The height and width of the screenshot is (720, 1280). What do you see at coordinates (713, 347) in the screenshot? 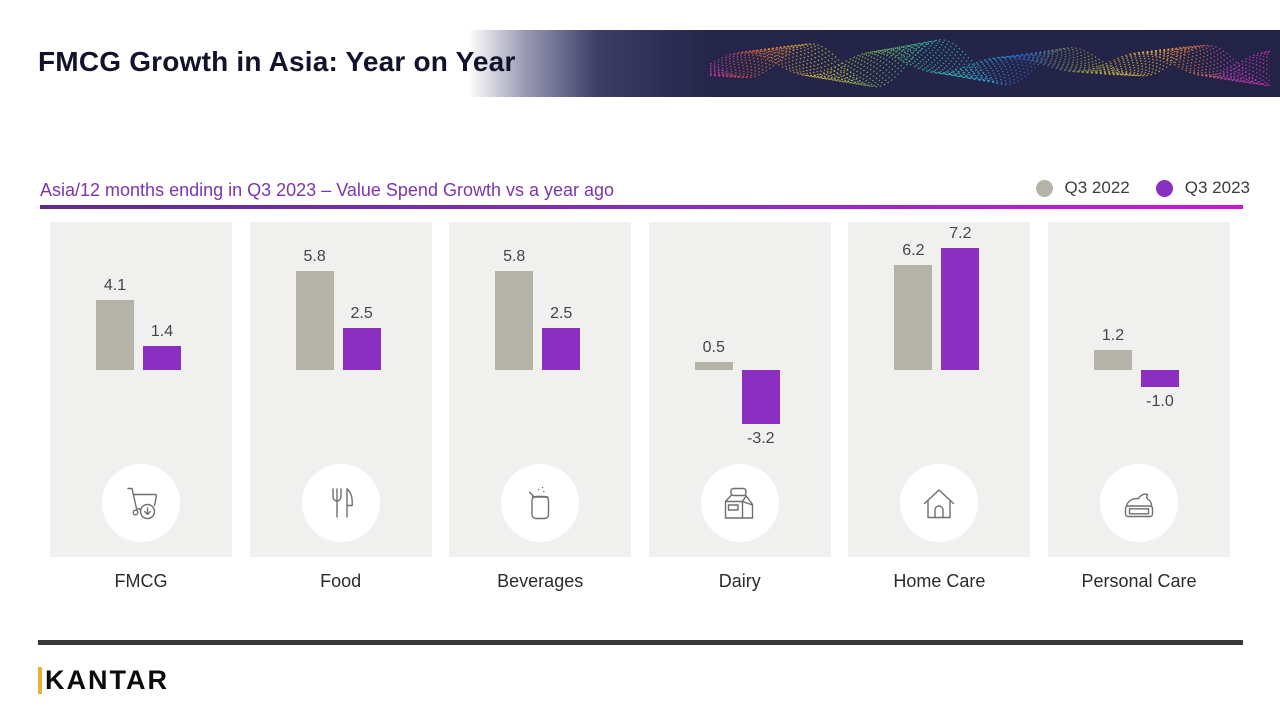
I see `bar-value-label: 0.5` at bounding box center [713, 347].